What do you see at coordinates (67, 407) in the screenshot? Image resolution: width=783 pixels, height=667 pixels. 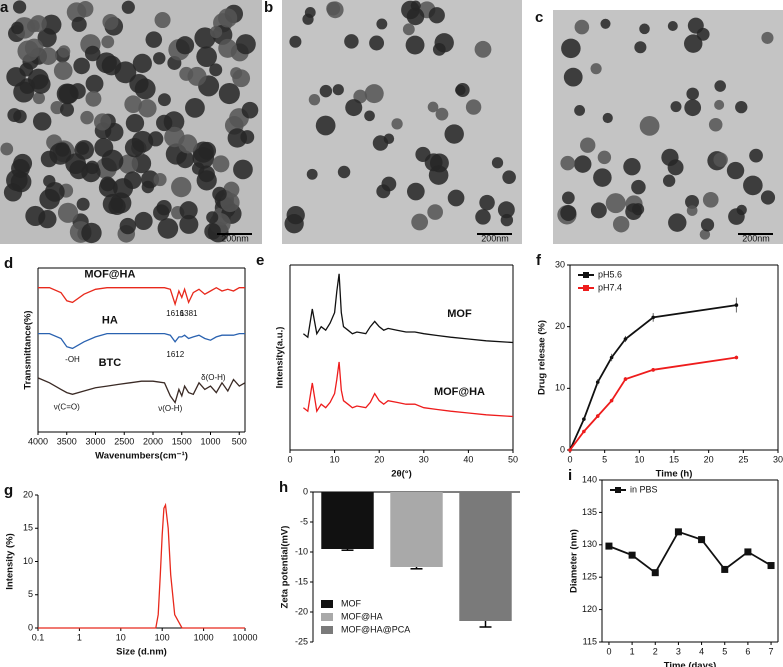 I see `annotation: ν(C=O)` at bounding box center [67, 407].